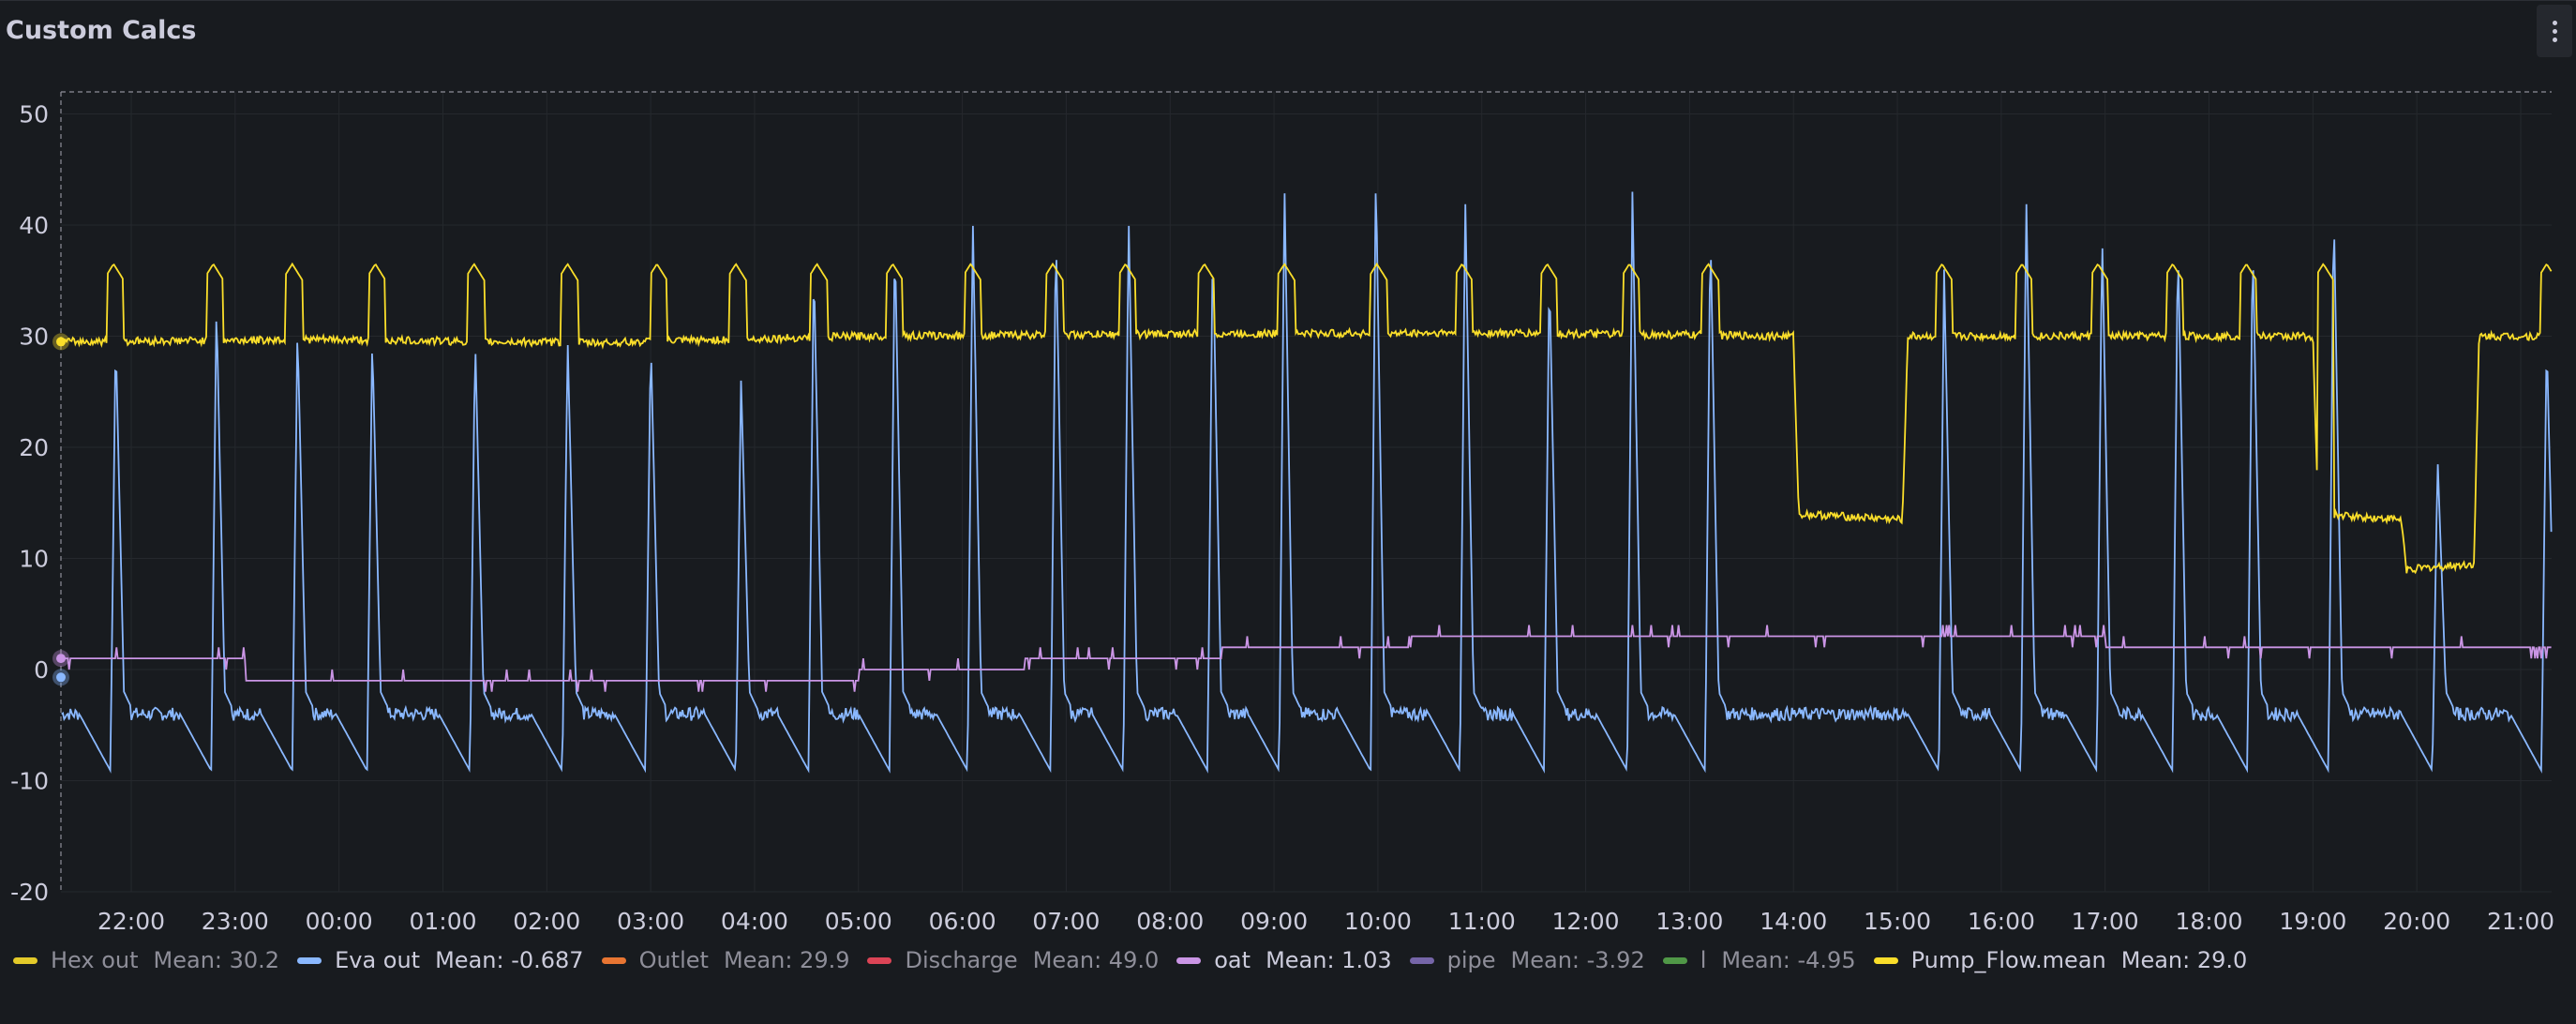 This screenshot has width=2576, height=1024. I want to click on x-tick-label: 15:00, so click(1898, 921).